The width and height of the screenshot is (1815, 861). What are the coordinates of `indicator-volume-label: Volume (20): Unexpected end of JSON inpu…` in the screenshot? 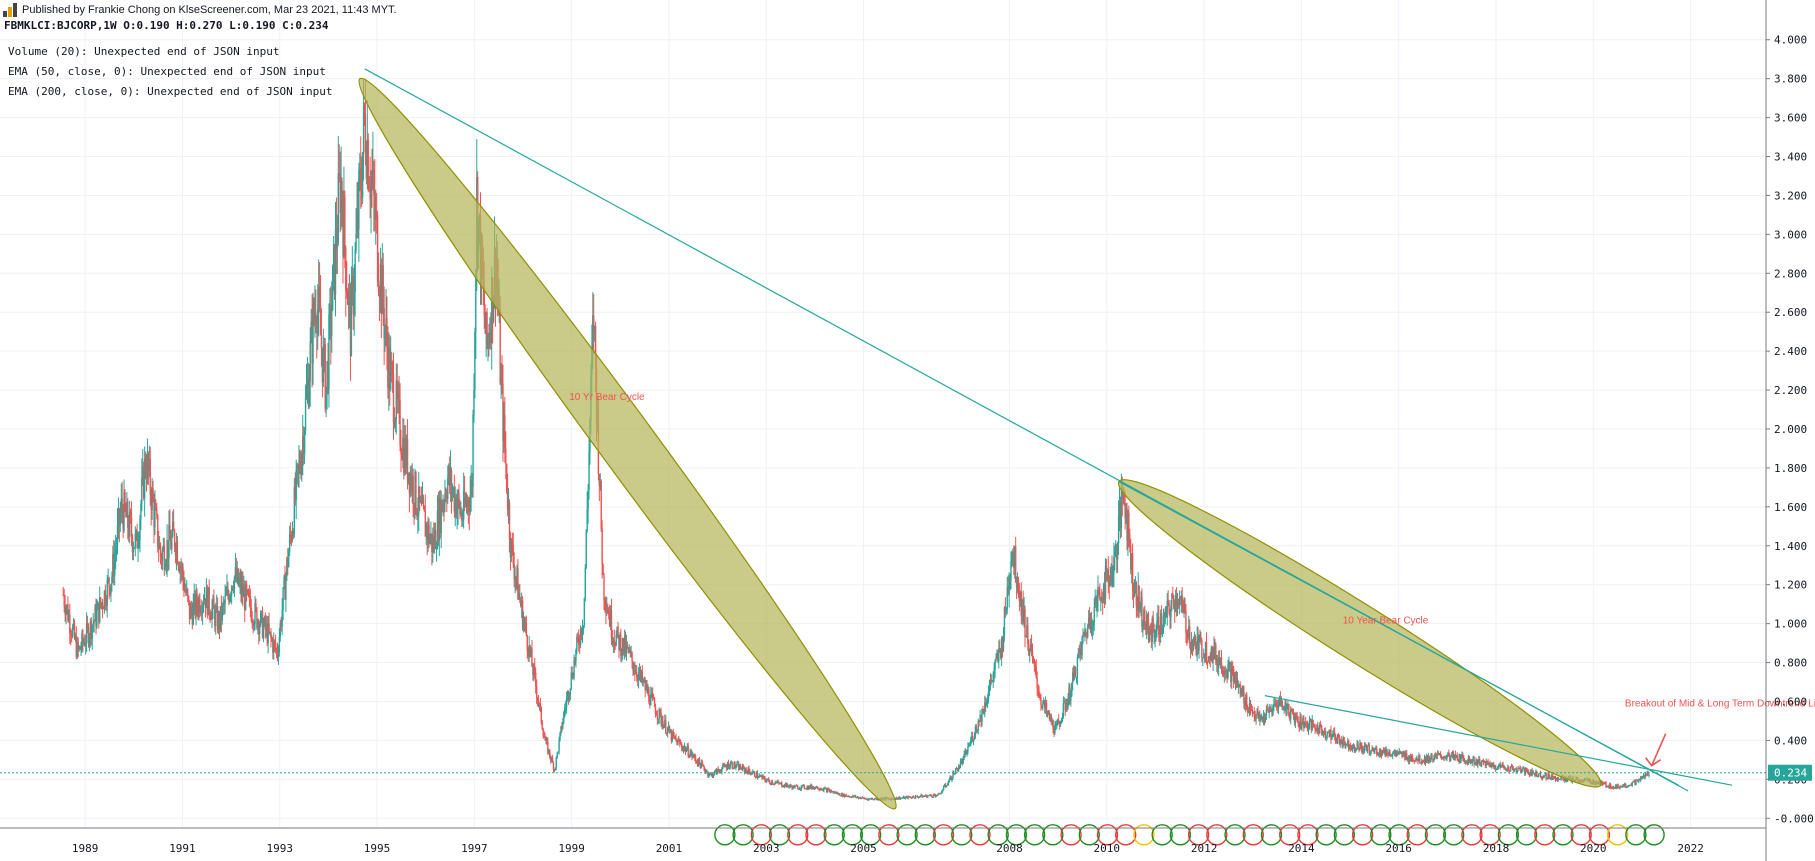 It's located at (144, 51).